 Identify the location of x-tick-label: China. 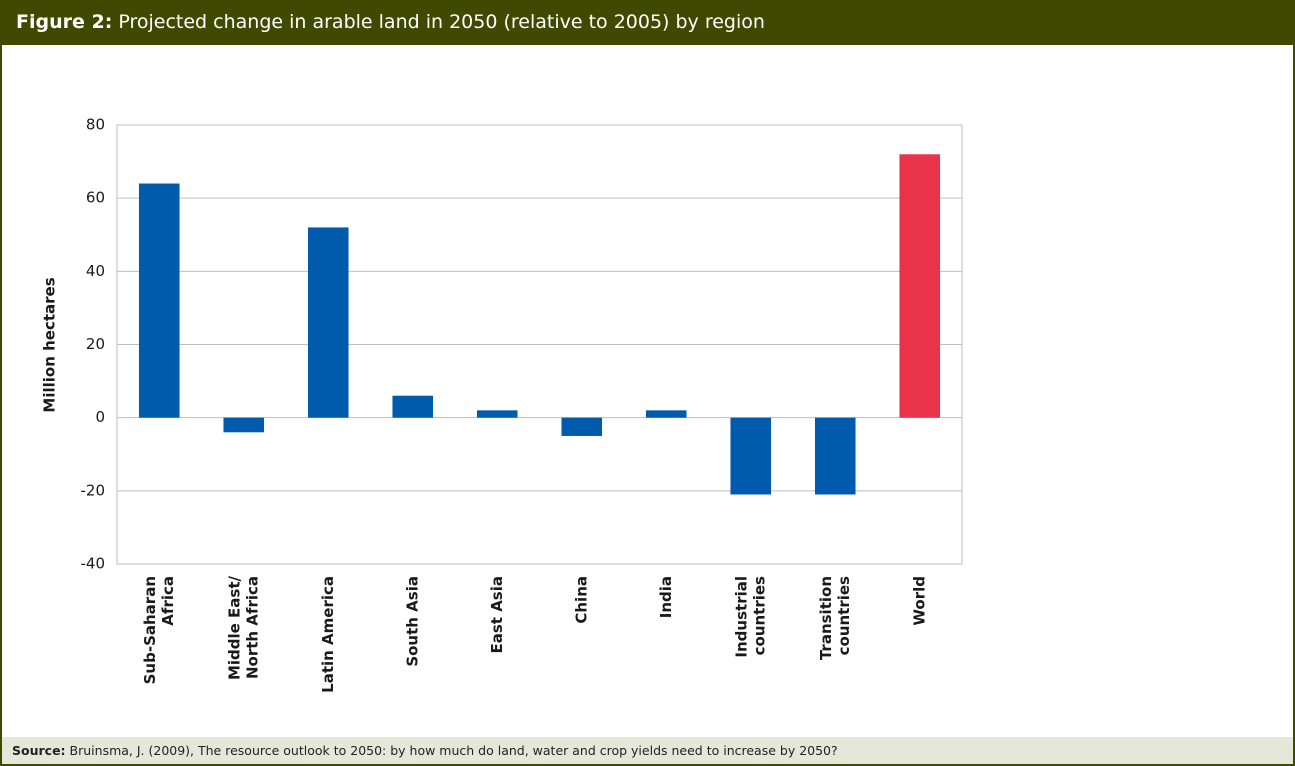
(581, 600).